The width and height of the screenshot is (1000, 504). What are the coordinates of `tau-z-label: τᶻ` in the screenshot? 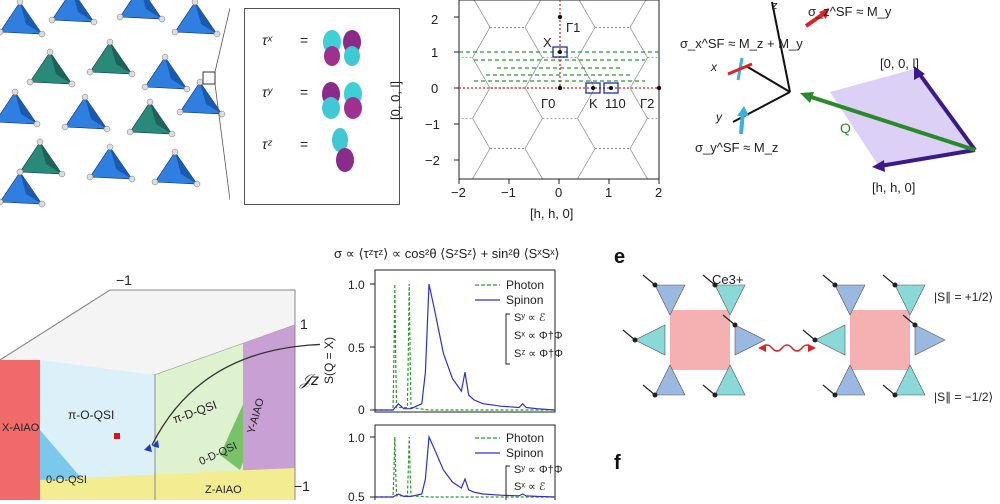 It's located at (267, 144).